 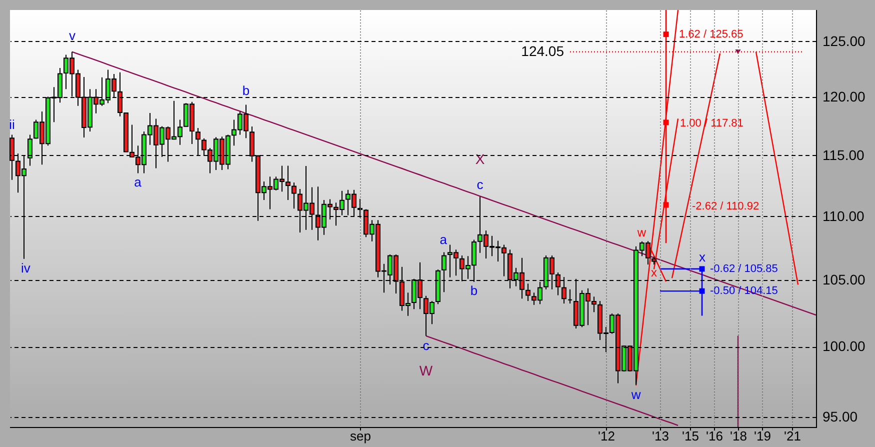 What do you see at coordinates (714, 436) in the screenshot?
I see `x-tick-label: '16` at bounding box center [714, 436].